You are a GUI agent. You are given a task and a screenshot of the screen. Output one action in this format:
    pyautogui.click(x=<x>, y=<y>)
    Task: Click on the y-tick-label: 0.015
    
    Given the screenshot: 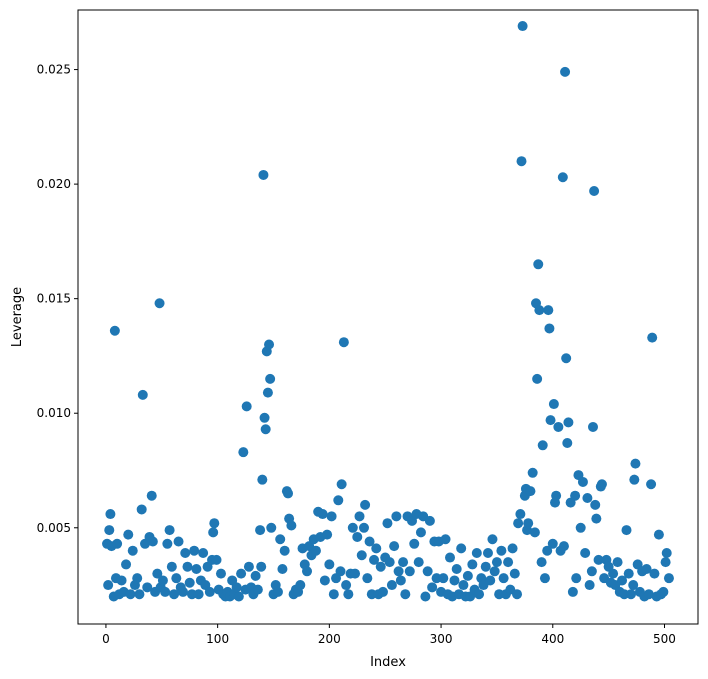 What is the action you would take?
    pyautogui.click(x=54, y=299)
    